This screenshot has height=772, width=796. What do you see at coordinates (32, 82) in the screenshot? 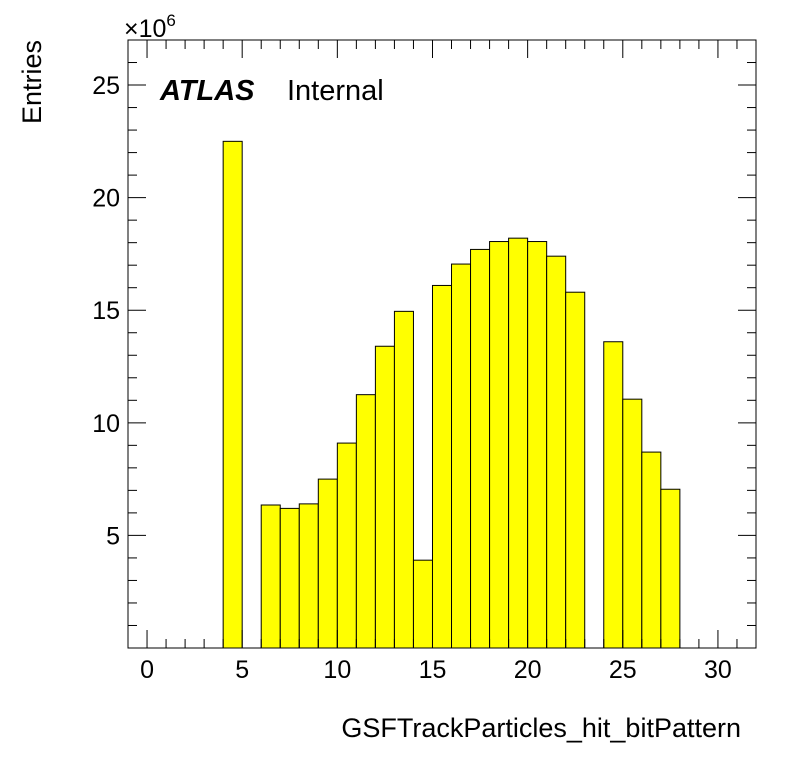
I see `y-axis-label: Entries` at bounding box center [32, 82].